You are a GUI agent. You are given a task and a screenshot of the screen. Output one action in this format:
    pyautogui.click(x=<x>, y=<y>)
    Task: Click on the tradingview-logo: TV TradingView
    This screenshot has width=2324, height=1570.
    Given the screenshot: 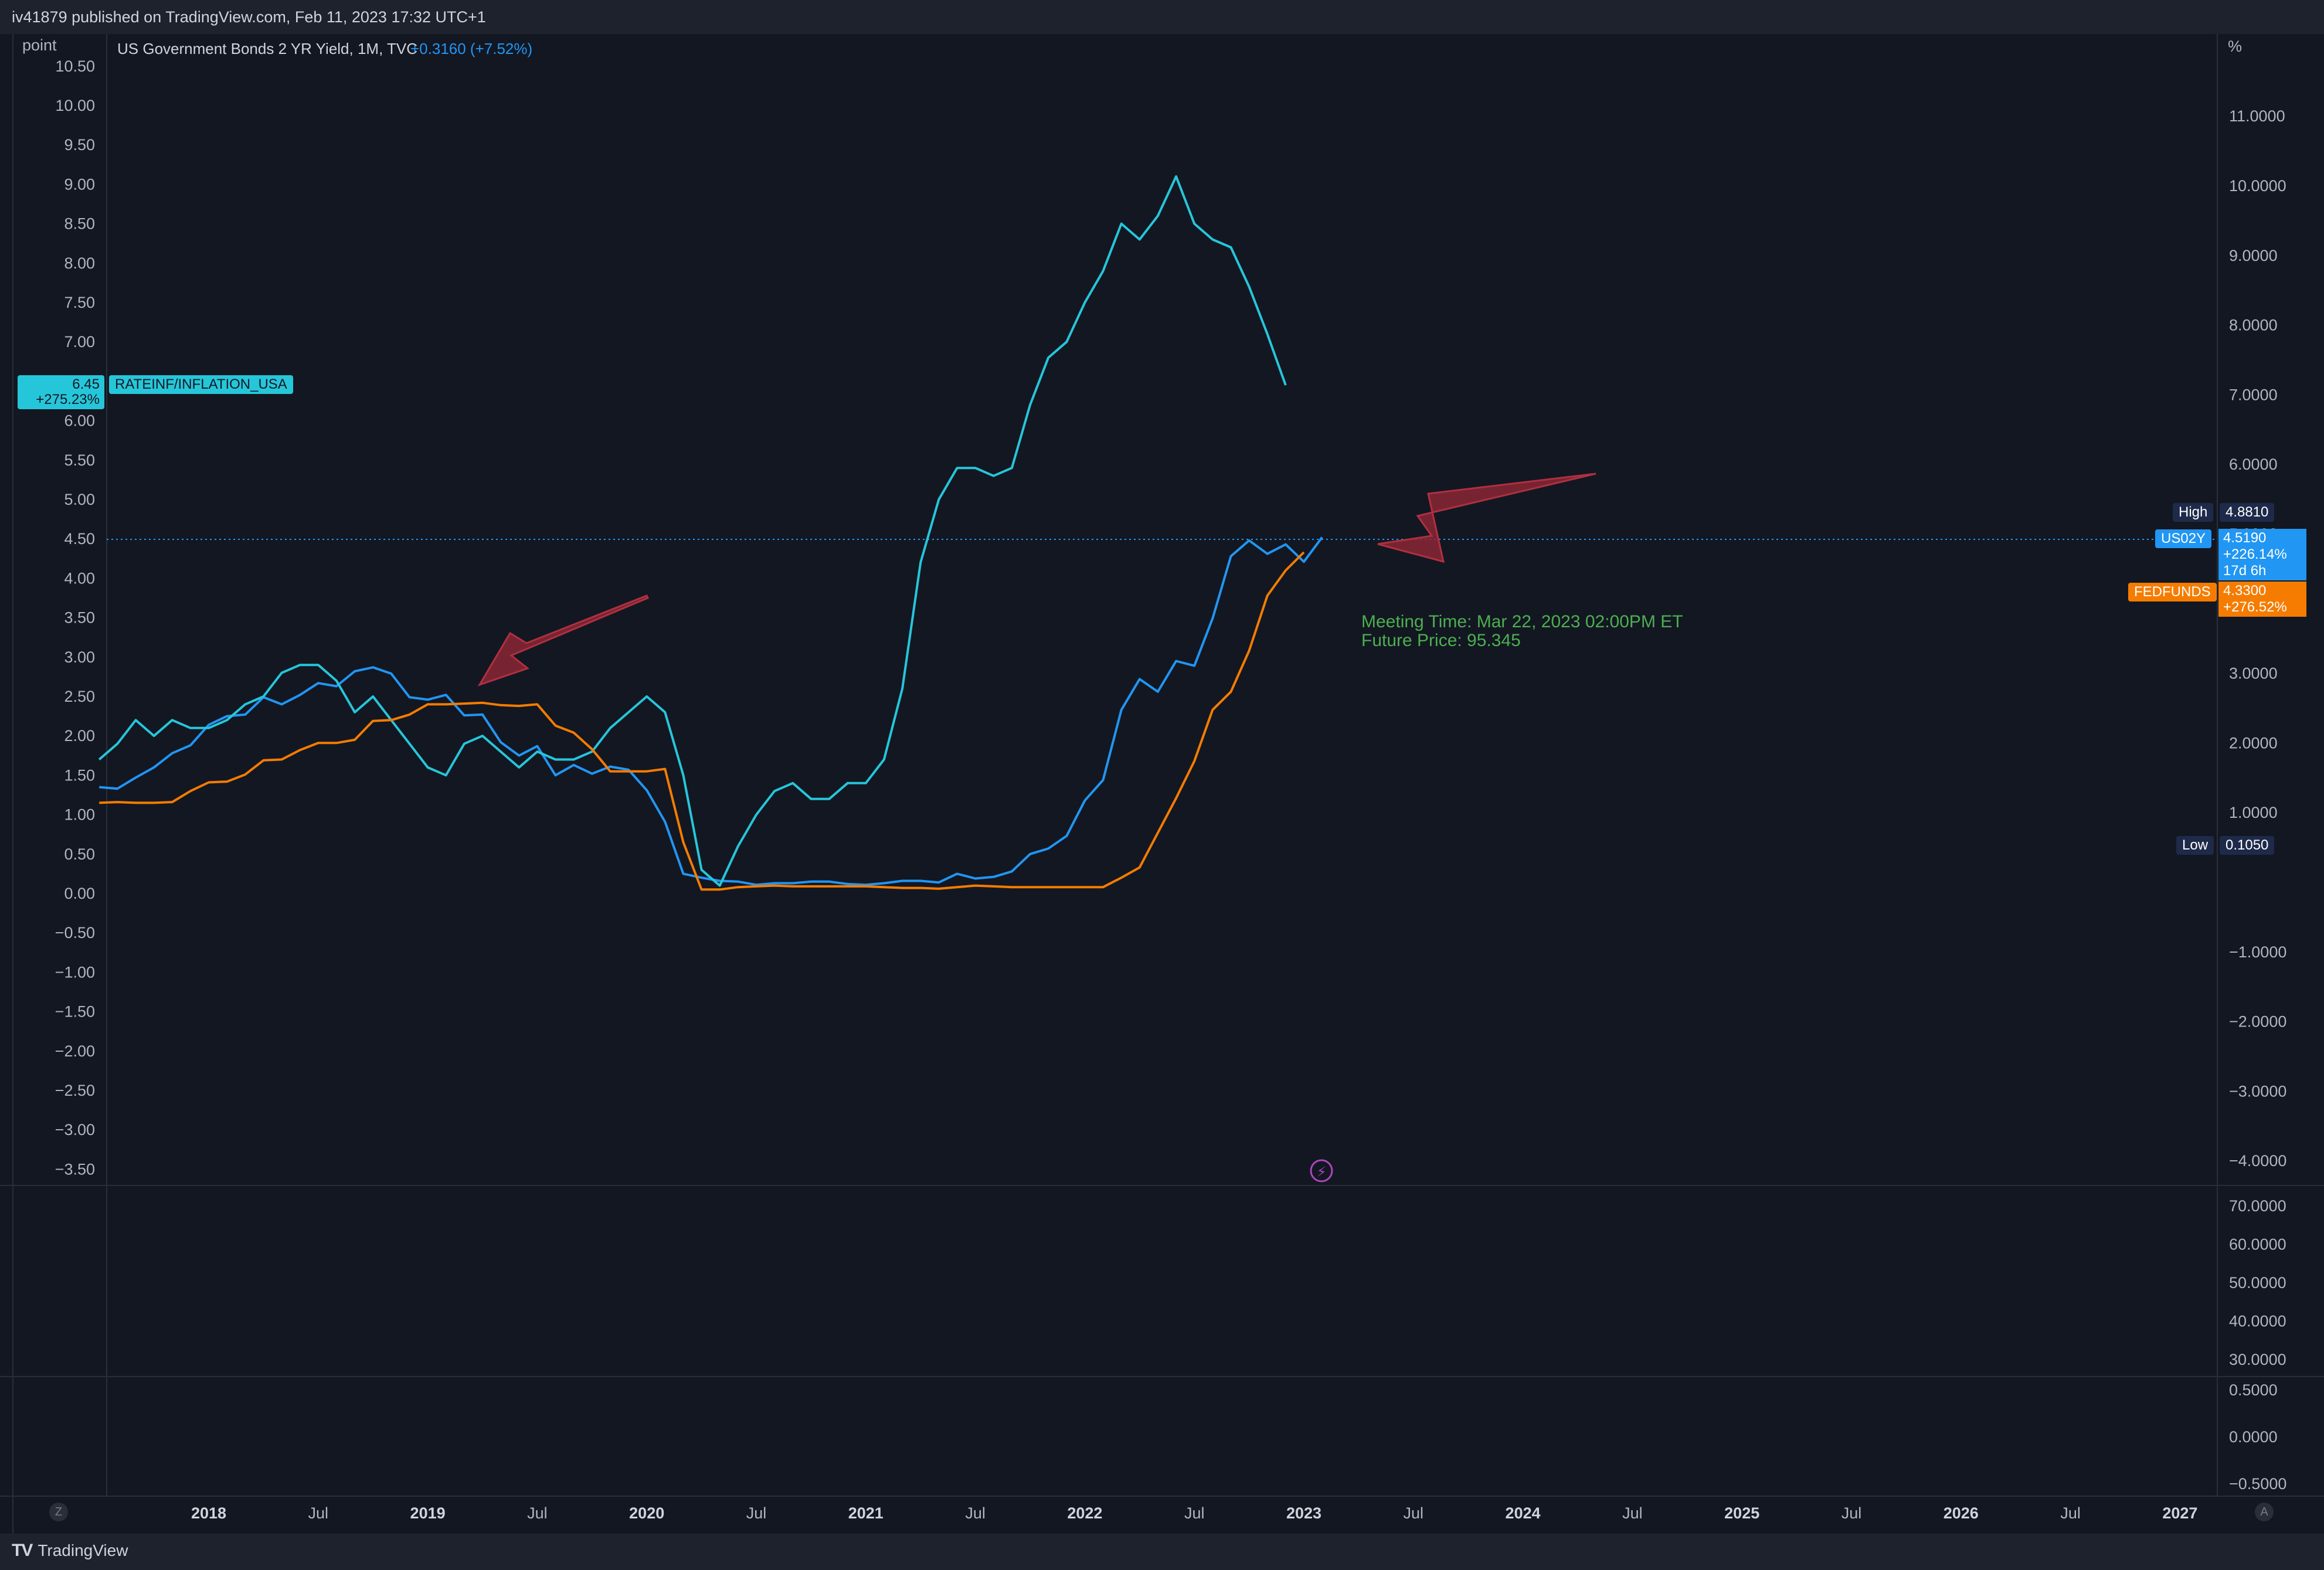 What is the action you would take?
    pyautogui.click(x=70, y=1551)
    